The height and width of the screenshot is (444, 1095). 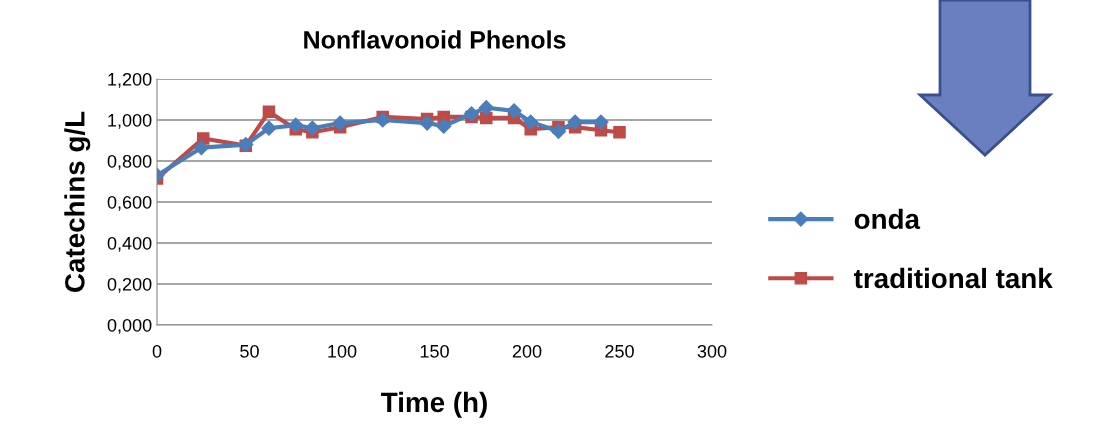 What do you see at coordinates (130, 80) in the screenshot?
I see `y-tick-label: 1,200` at bounding box center [130, 80].